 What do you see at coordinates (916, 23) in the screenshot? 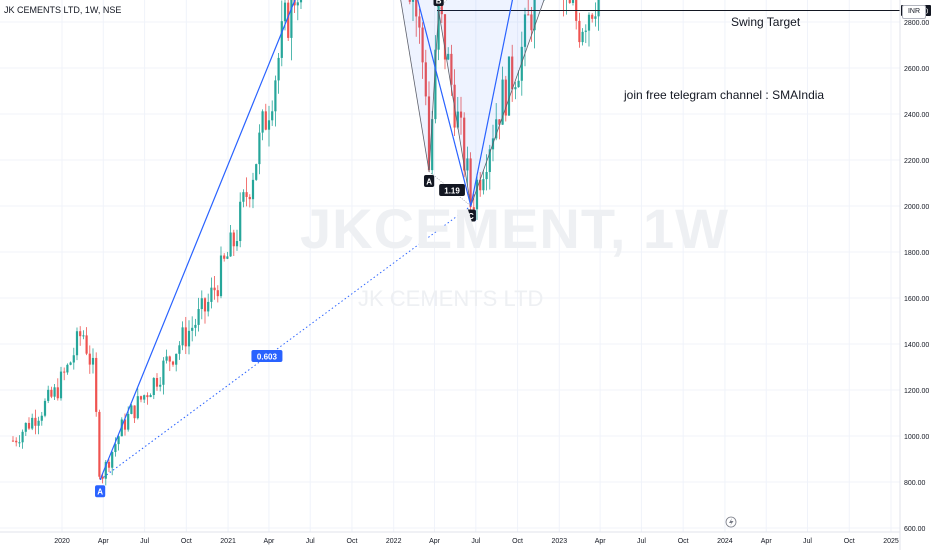
I see `y-tick-label: 2800.00` at bounding box center [916, 23].